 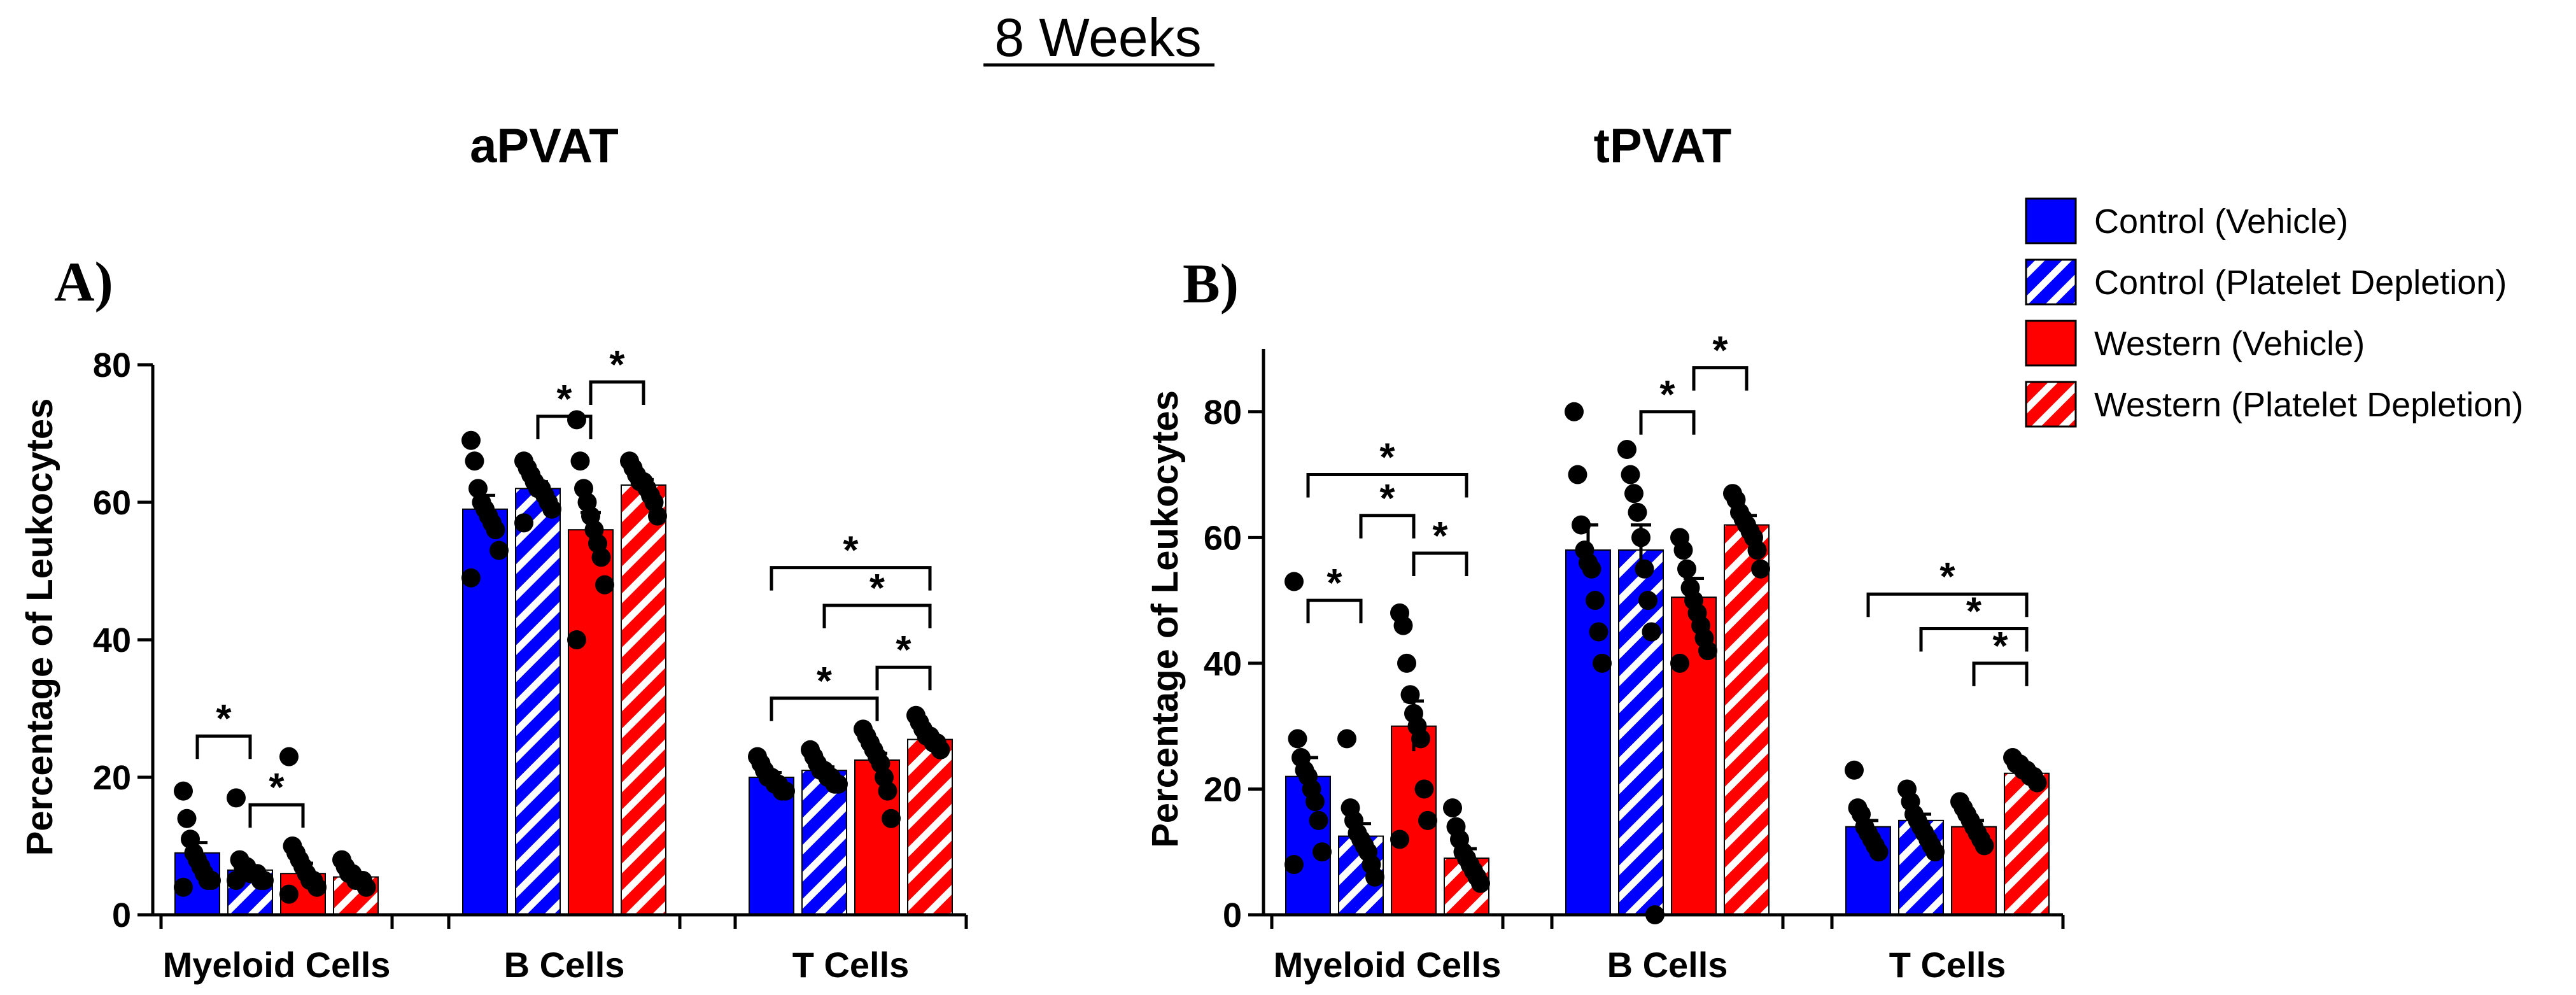 I want to click on y-tick-label: 40, so click(x=1223, y=664).